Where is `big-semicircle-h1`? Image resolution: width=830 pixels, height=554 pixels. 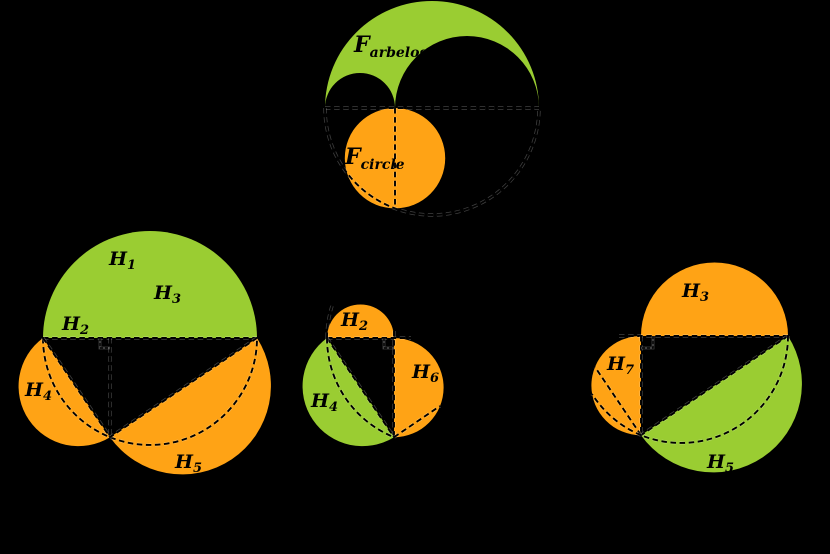
big-semicircle-h1 is located at coordinates (150, 284).